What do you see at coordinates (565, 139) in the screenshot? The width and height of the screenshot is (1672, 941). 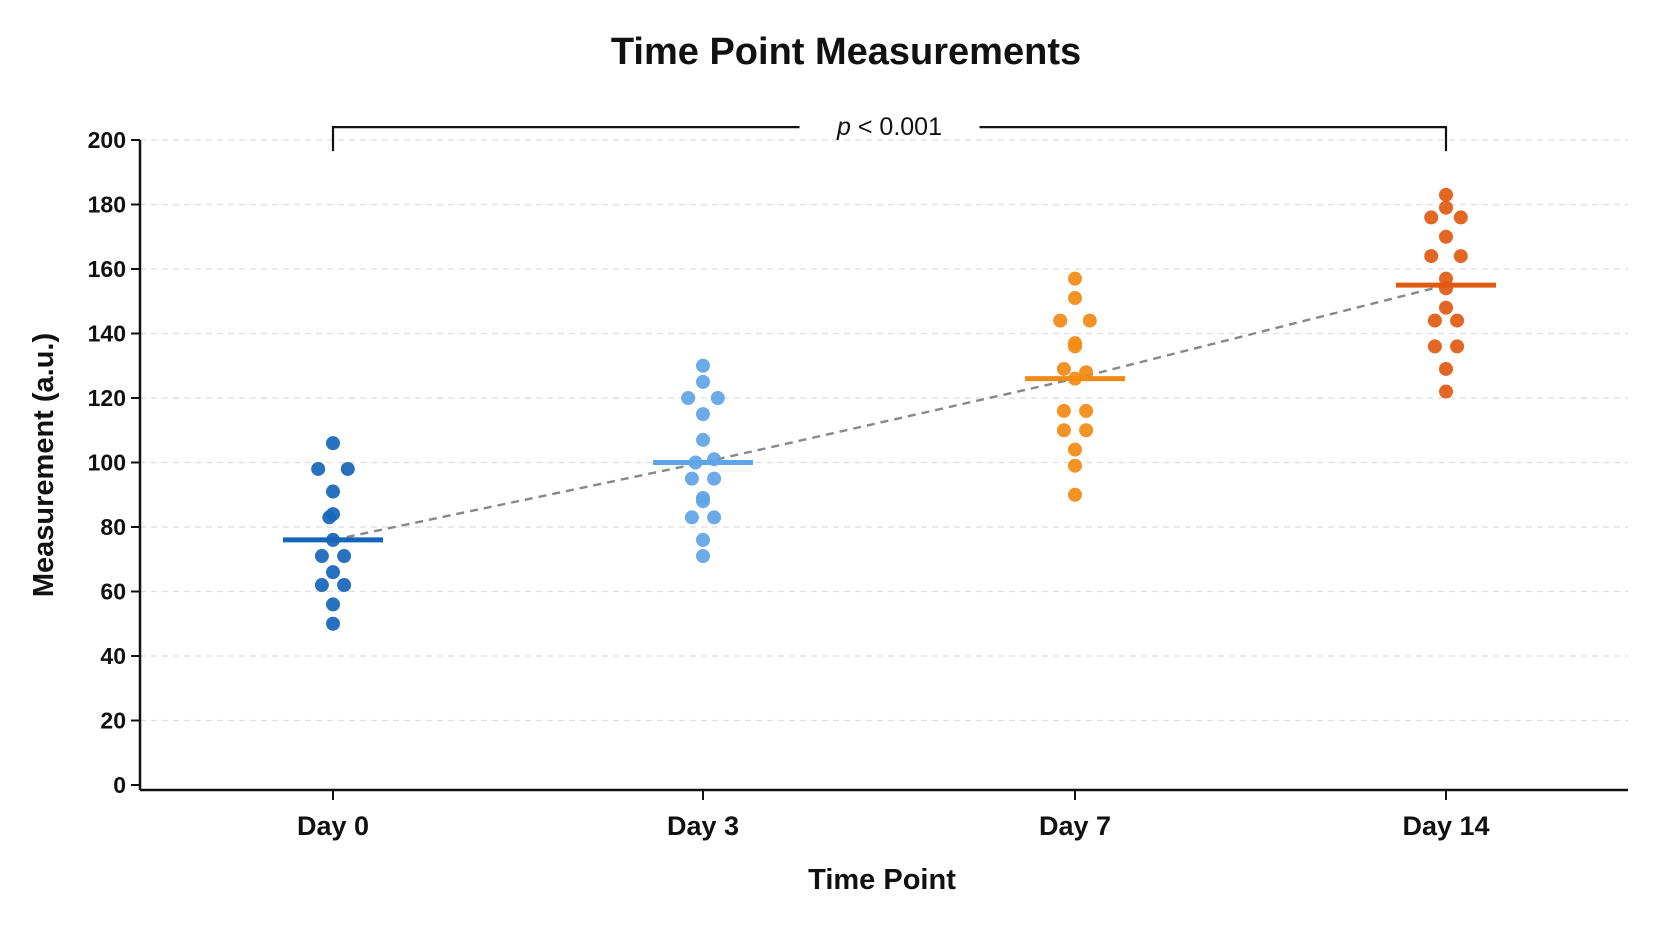 I see `bracket-left` at bounding box center [565, 139].